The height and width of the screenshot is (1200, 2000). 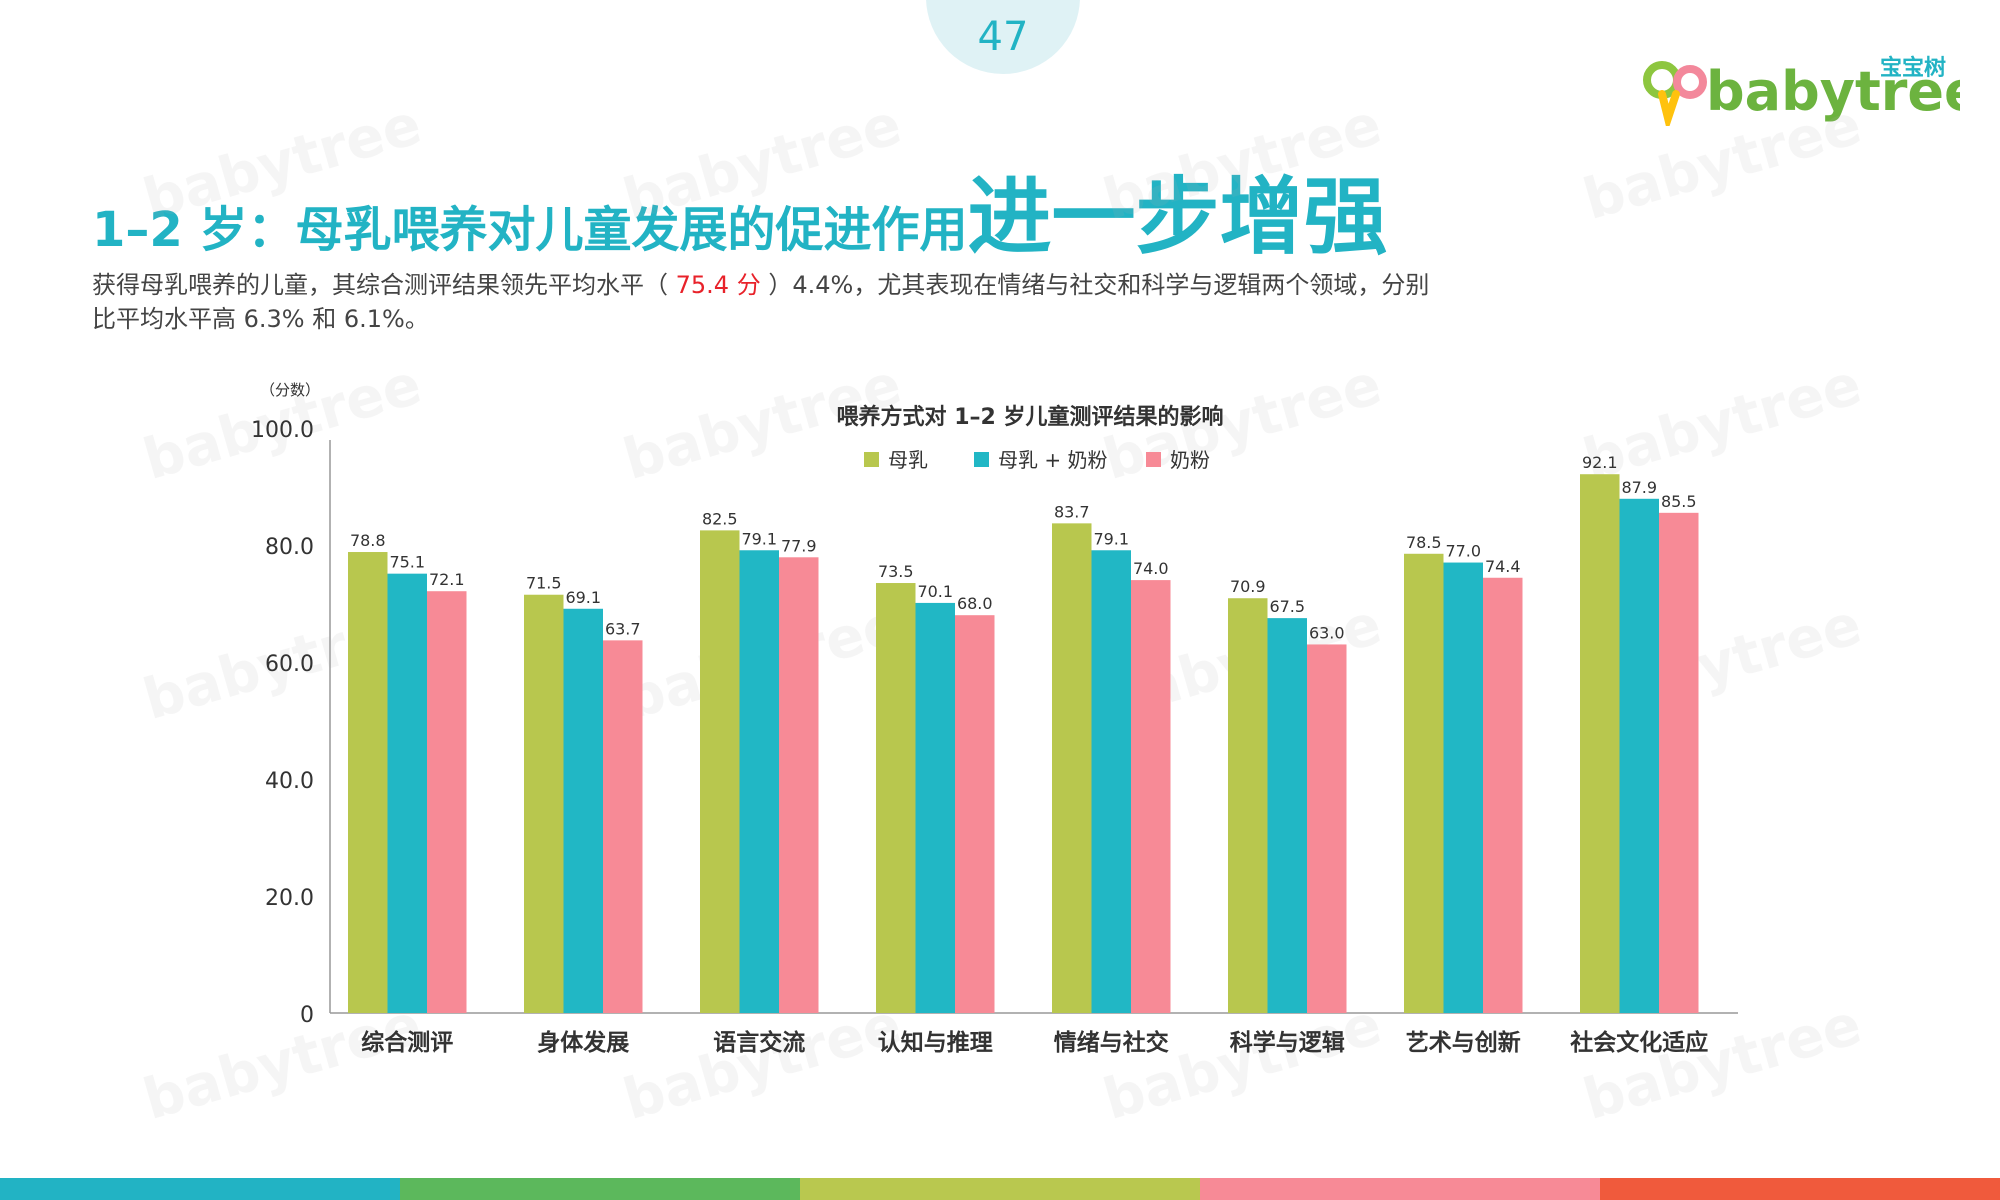 I want to click on data-label: 83.7, so click(x=1072, y=511).